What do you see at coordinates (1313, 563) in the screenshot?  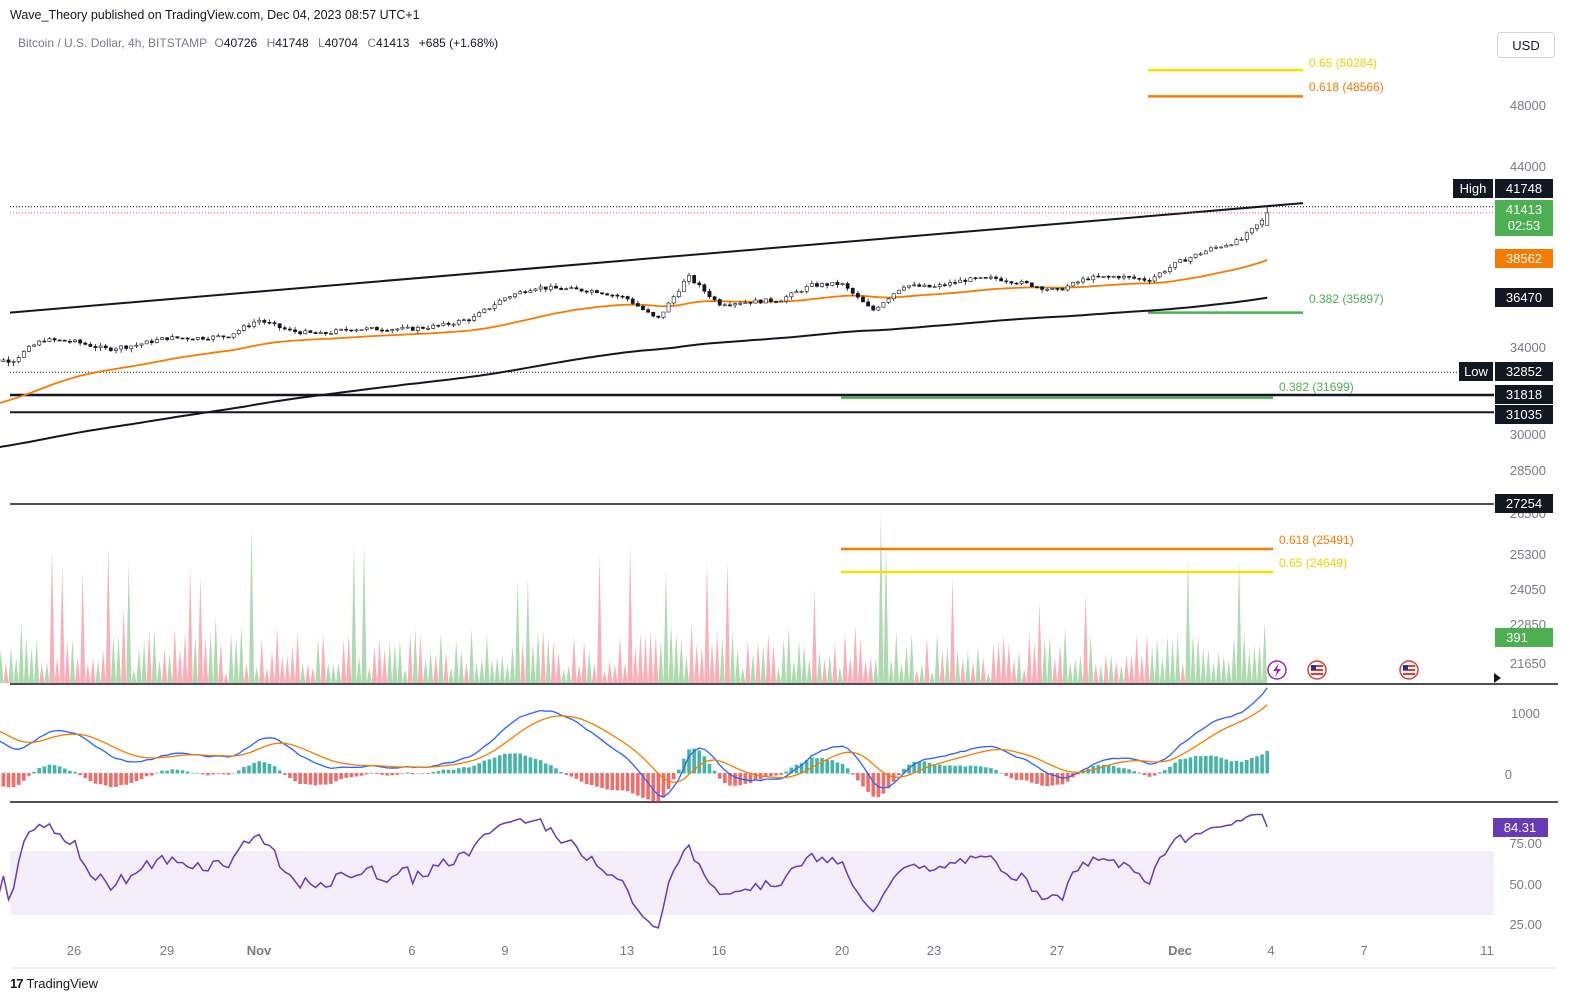 I see `fib-label: 0.65 (24649)` at bounding box center [1313, 563].